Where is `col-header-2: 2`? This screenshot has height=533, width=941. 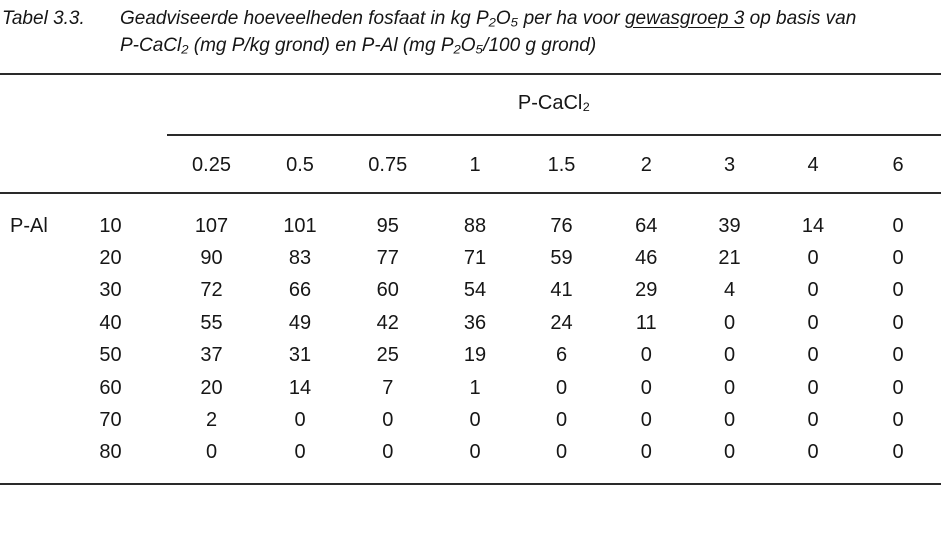
col-header-2: 2 is located at coordinates (646, 164).